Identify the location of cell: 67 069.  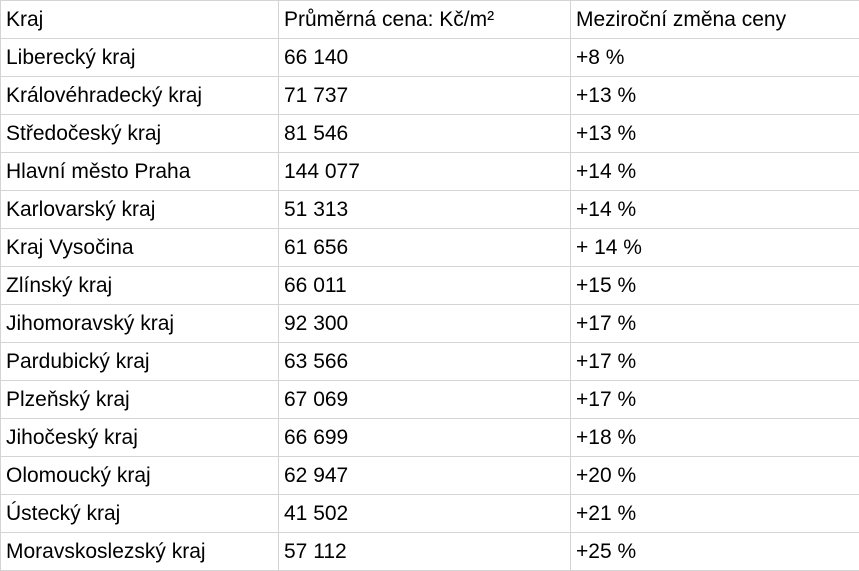
(425, 400).